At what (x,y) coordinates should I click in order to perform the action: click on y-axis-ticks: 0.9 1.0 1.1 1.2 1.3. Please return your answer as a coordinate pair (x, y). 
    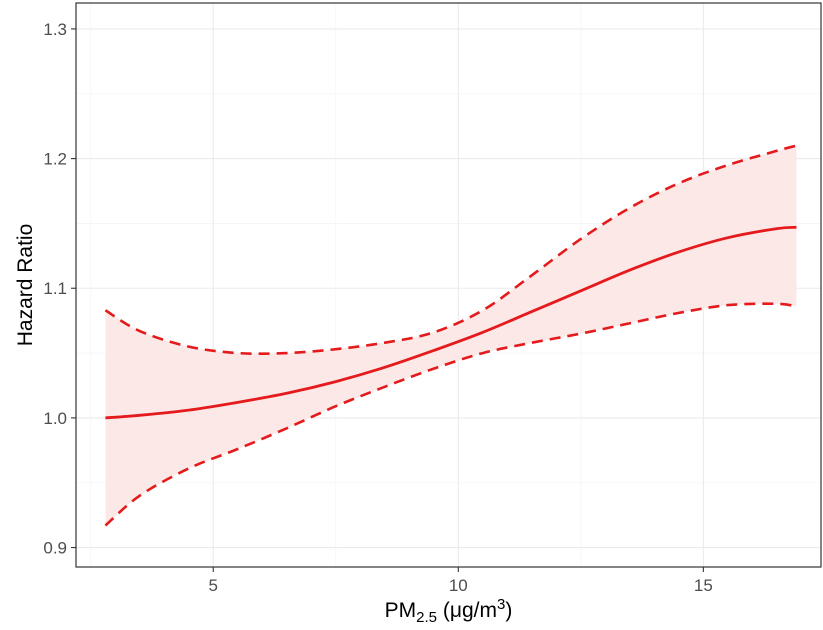
    Looking at the image, I should click on (59, 289).